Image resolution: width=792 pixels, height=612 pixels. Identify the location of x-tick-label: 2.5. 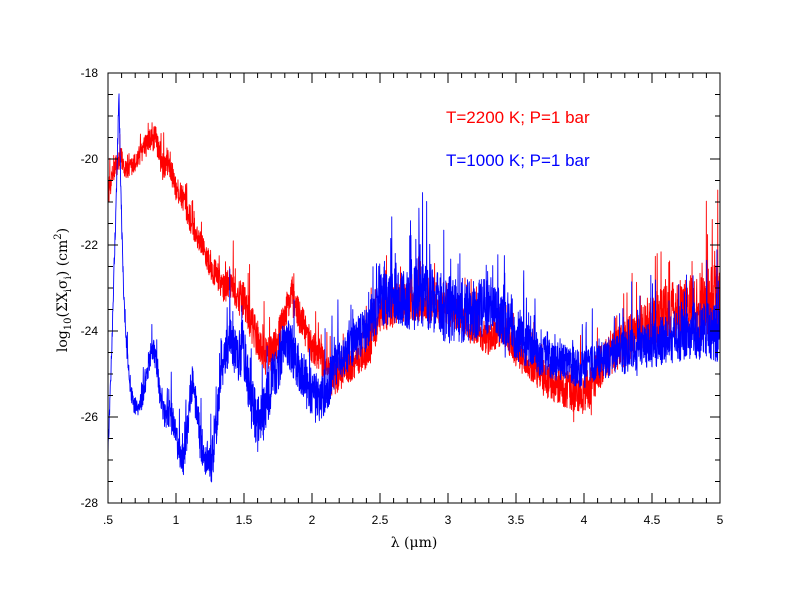
(380, 520).